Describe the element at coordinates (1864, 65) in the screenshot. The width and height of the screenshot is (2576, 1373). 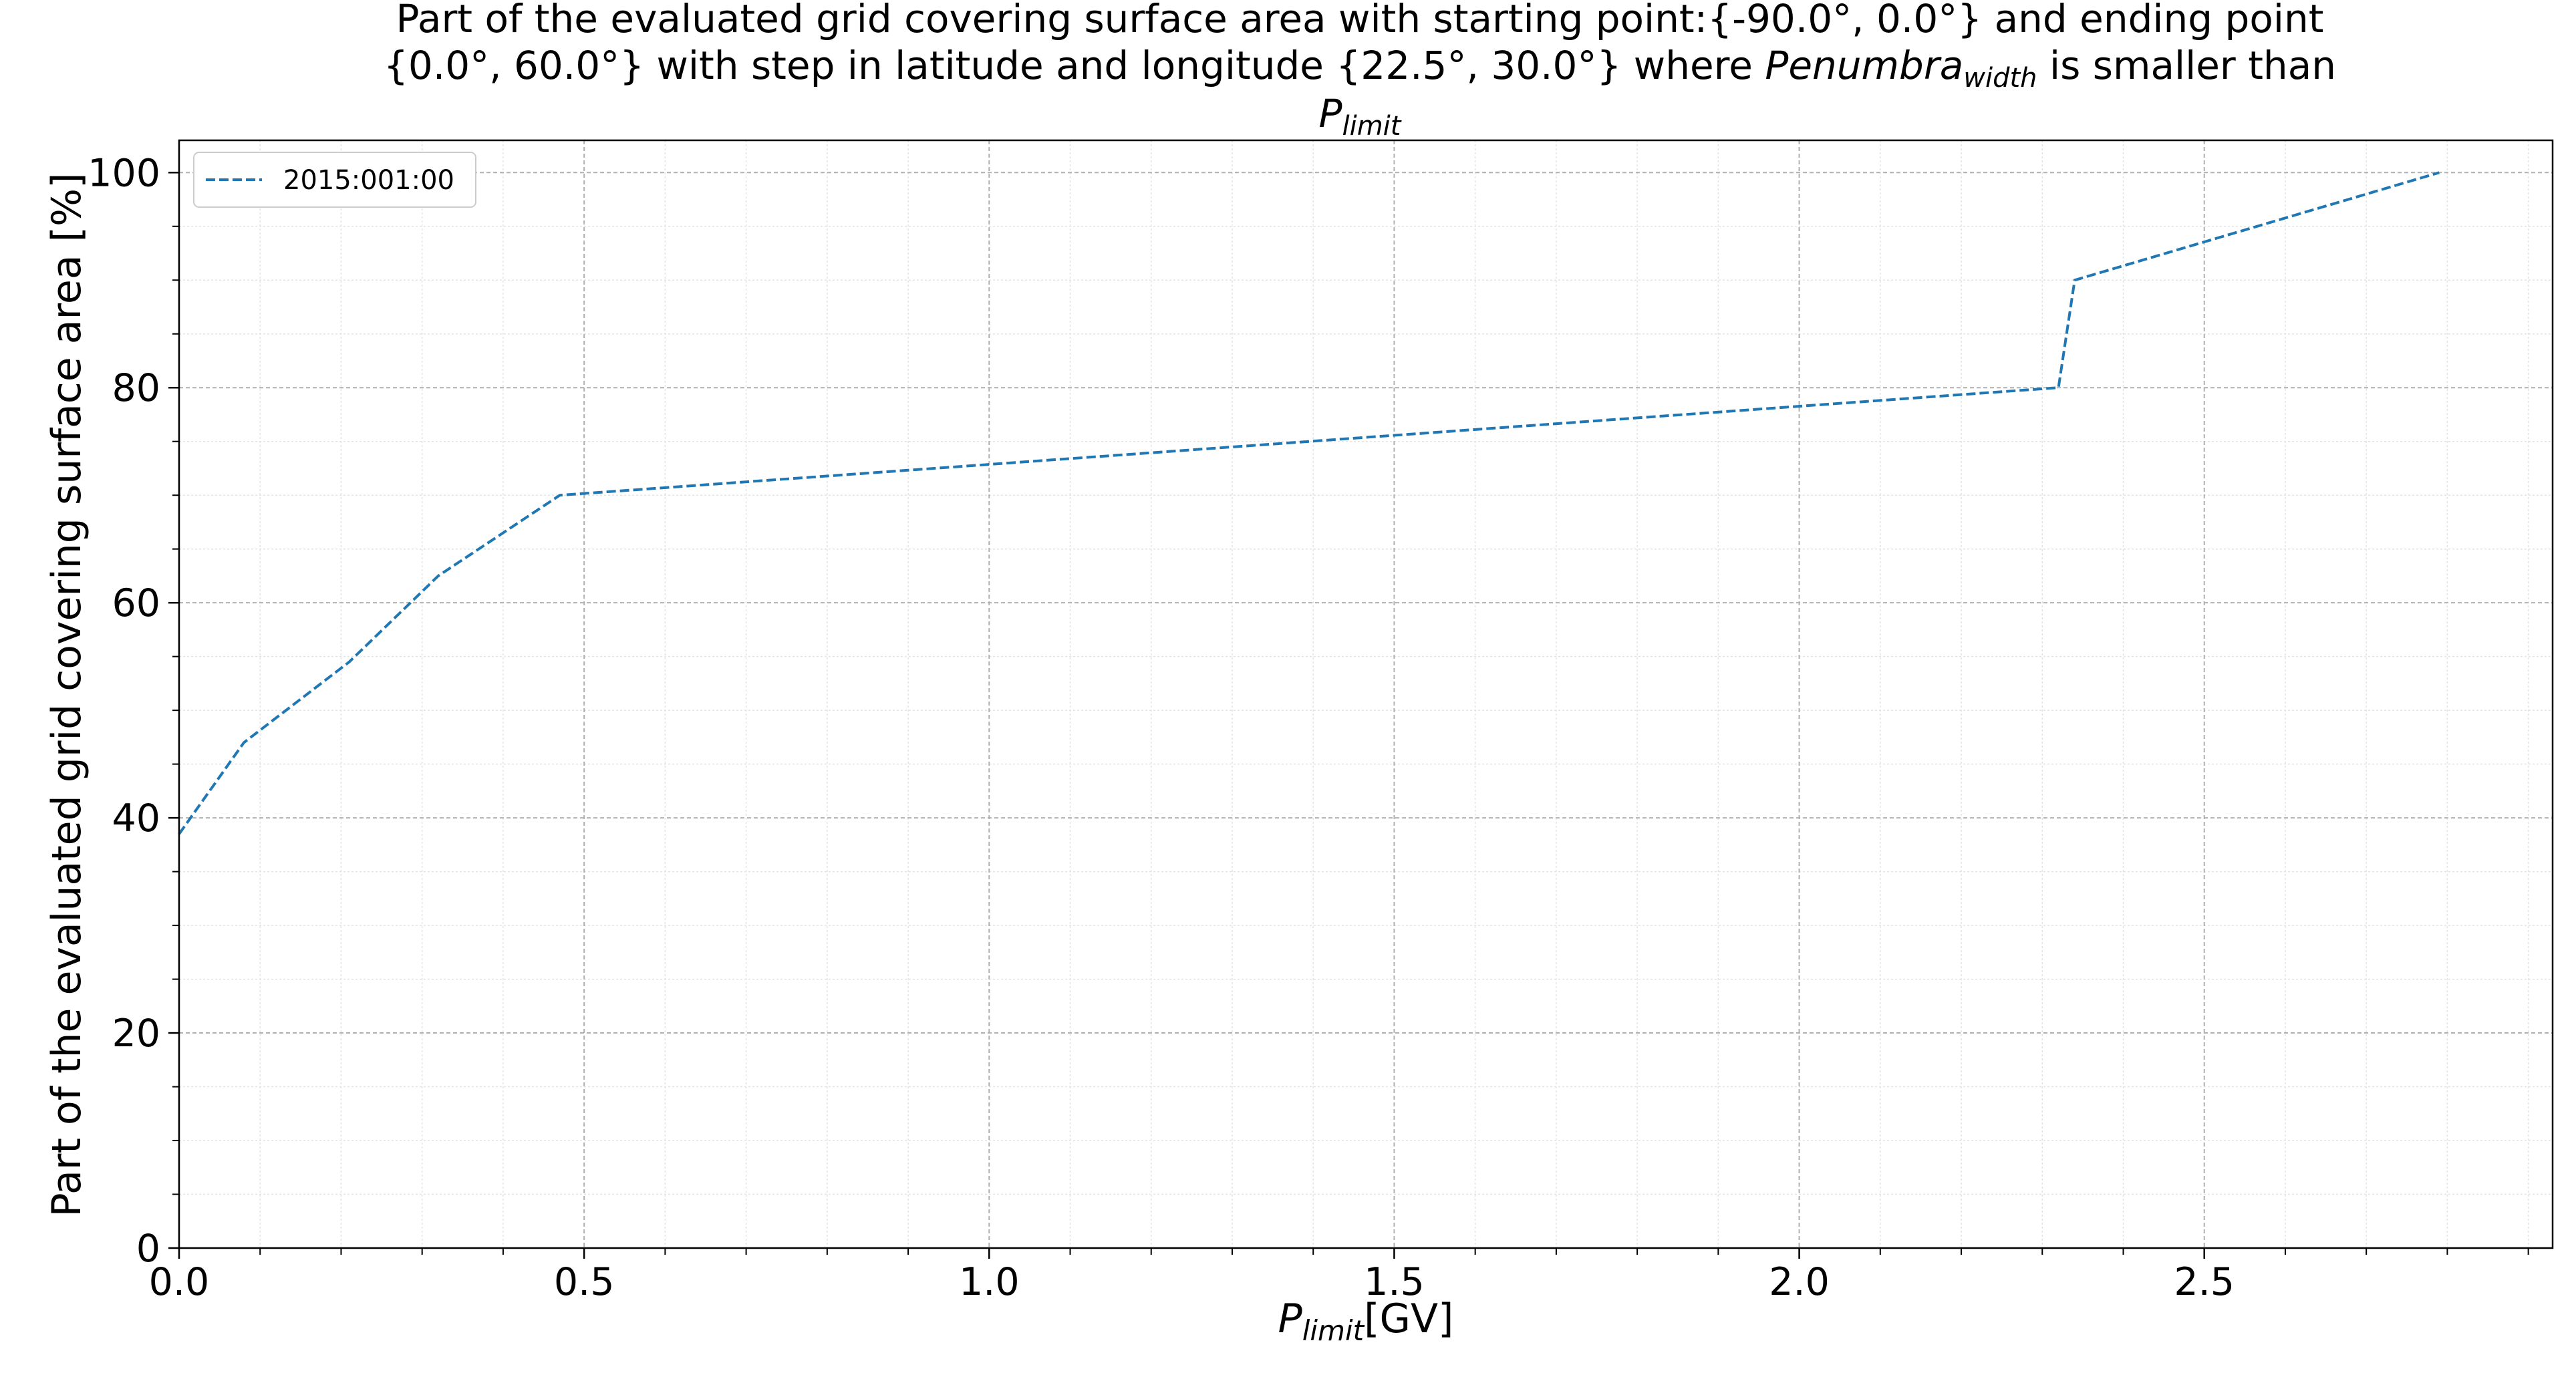
I see `title-penumbra: Penumbra` at that location.